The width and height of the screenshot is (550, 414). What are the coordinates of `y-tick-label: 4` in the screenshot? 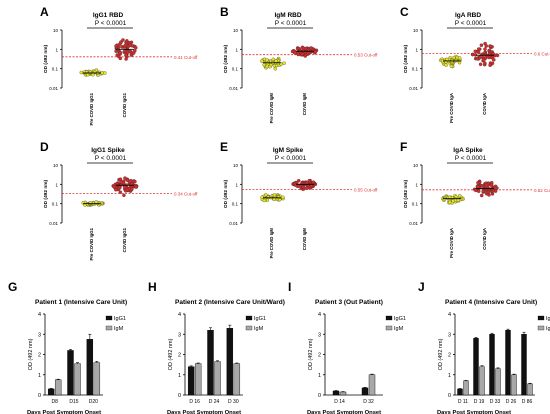 It's located at (39, 315).